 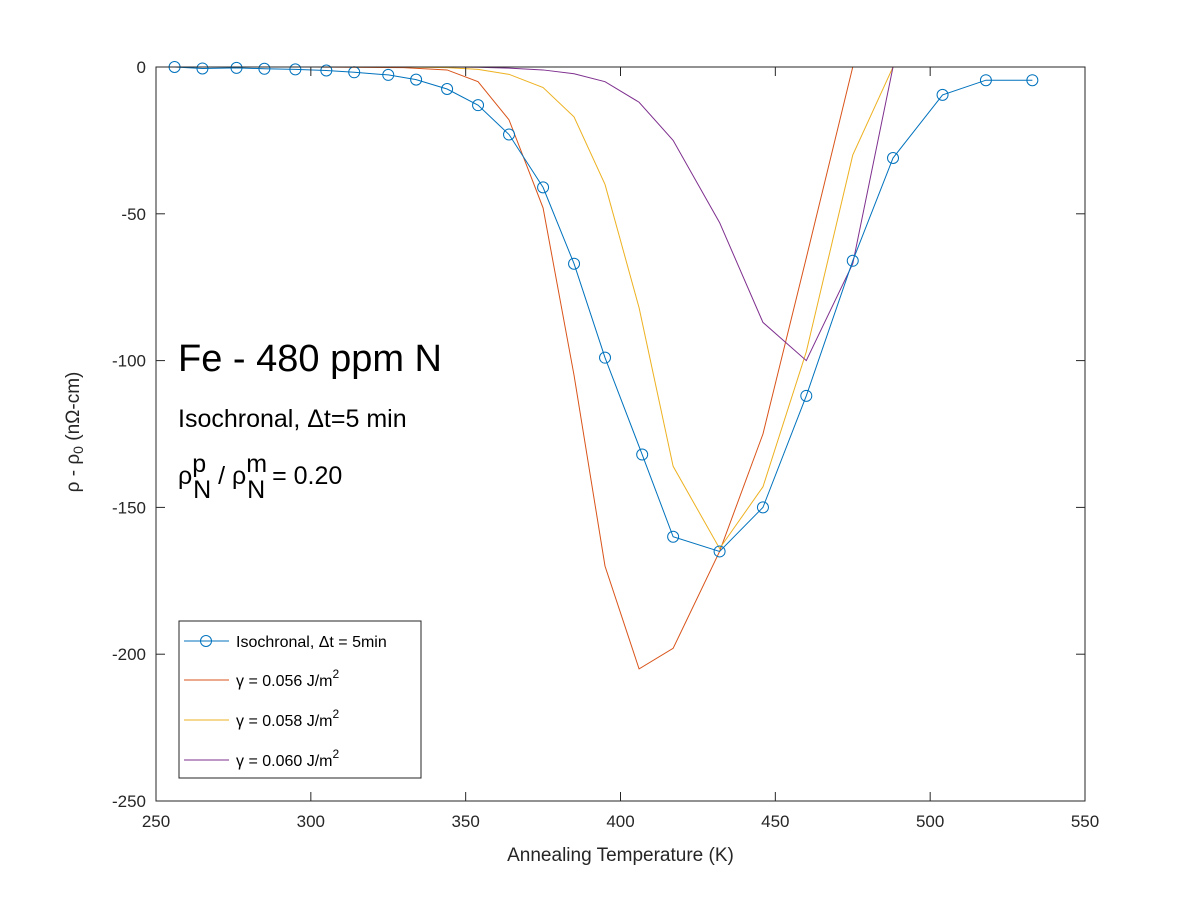 I want to click on ratio-sub-n2: N, so click(x=256, y=490).